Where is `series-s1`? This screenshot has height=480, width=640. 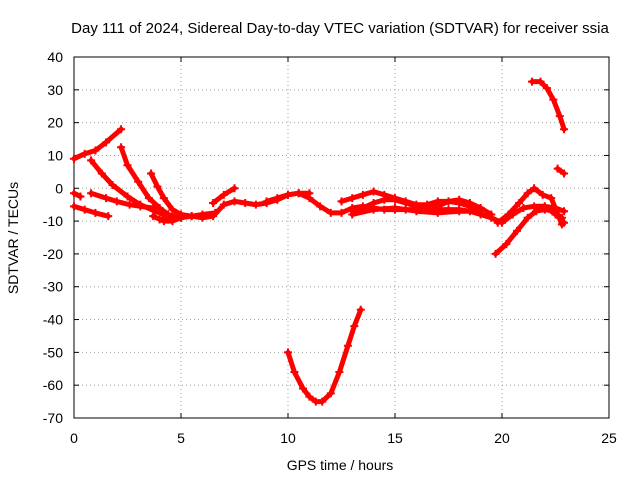
series-s1 is located at coordinates (98, 144).